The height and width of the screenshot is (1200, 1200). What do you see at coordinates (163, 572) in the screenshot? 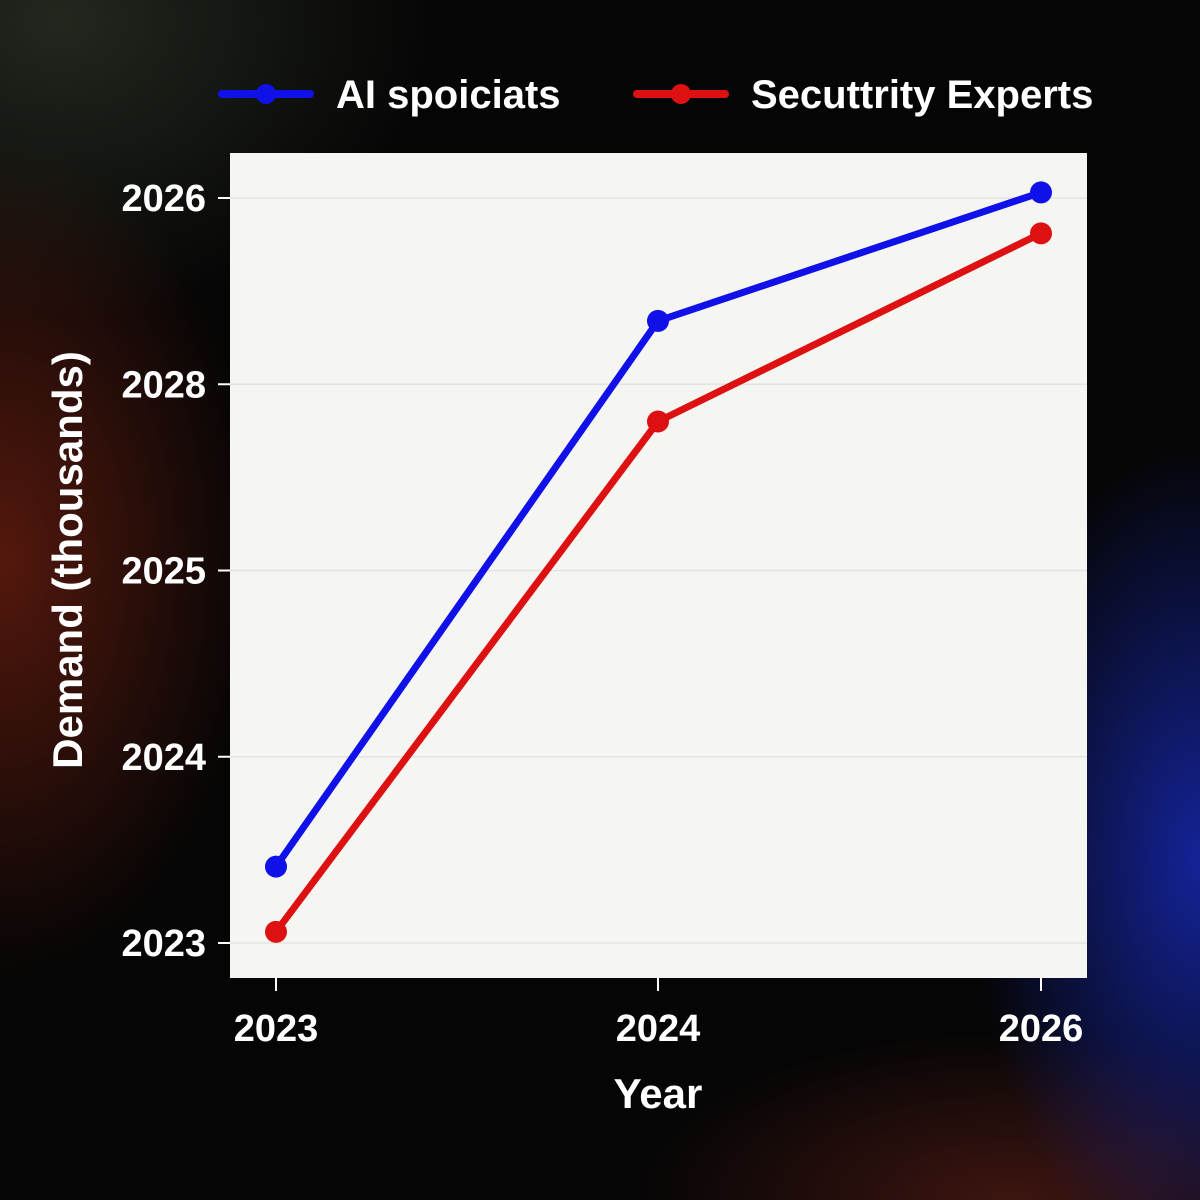
I see `y-tick-label: 2025` at bounding box center [163, 572].